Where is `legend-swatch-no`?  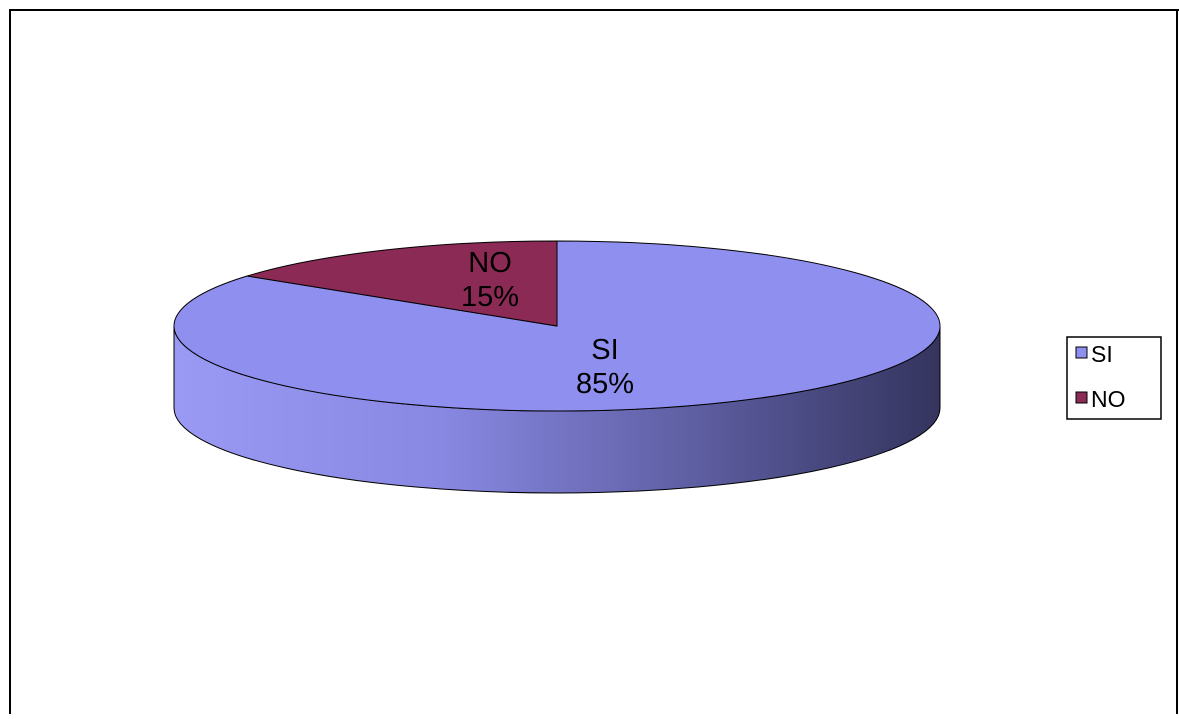 legend-swatch-no is located at coordinates (1081, 397).